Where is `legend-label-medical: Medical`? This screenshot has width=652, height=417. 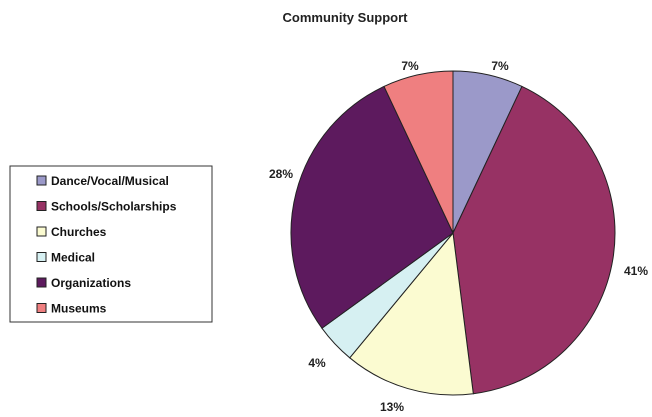 legend-label-medical: Medical is located at coordinates (73, 258).